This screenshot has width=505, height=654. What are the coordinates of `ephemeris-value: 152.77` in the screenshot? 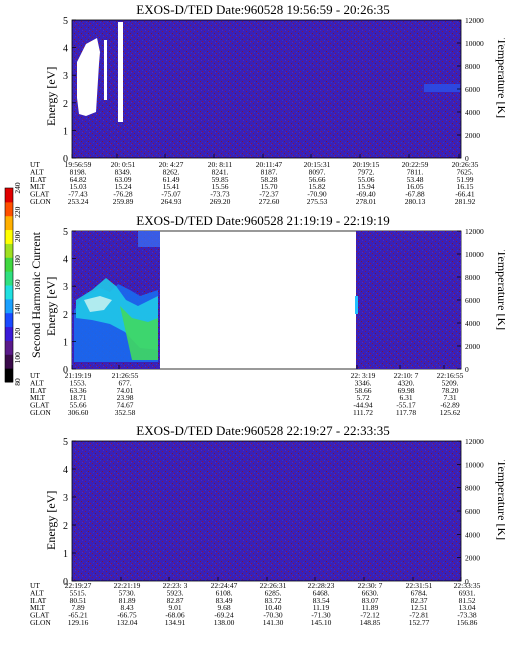 It's located at (419, 622).